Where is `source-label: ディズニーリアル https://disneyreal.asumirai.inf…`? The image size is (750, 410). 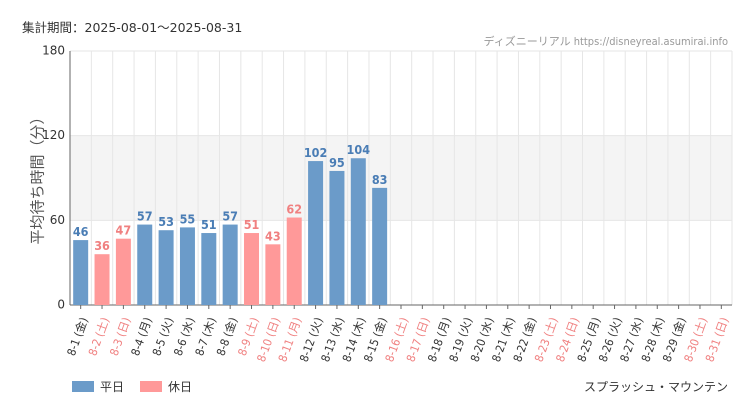
source-label: ディズニーリアル https://disneyreal.asumirai.inf… is located at coordinates (605, 41).